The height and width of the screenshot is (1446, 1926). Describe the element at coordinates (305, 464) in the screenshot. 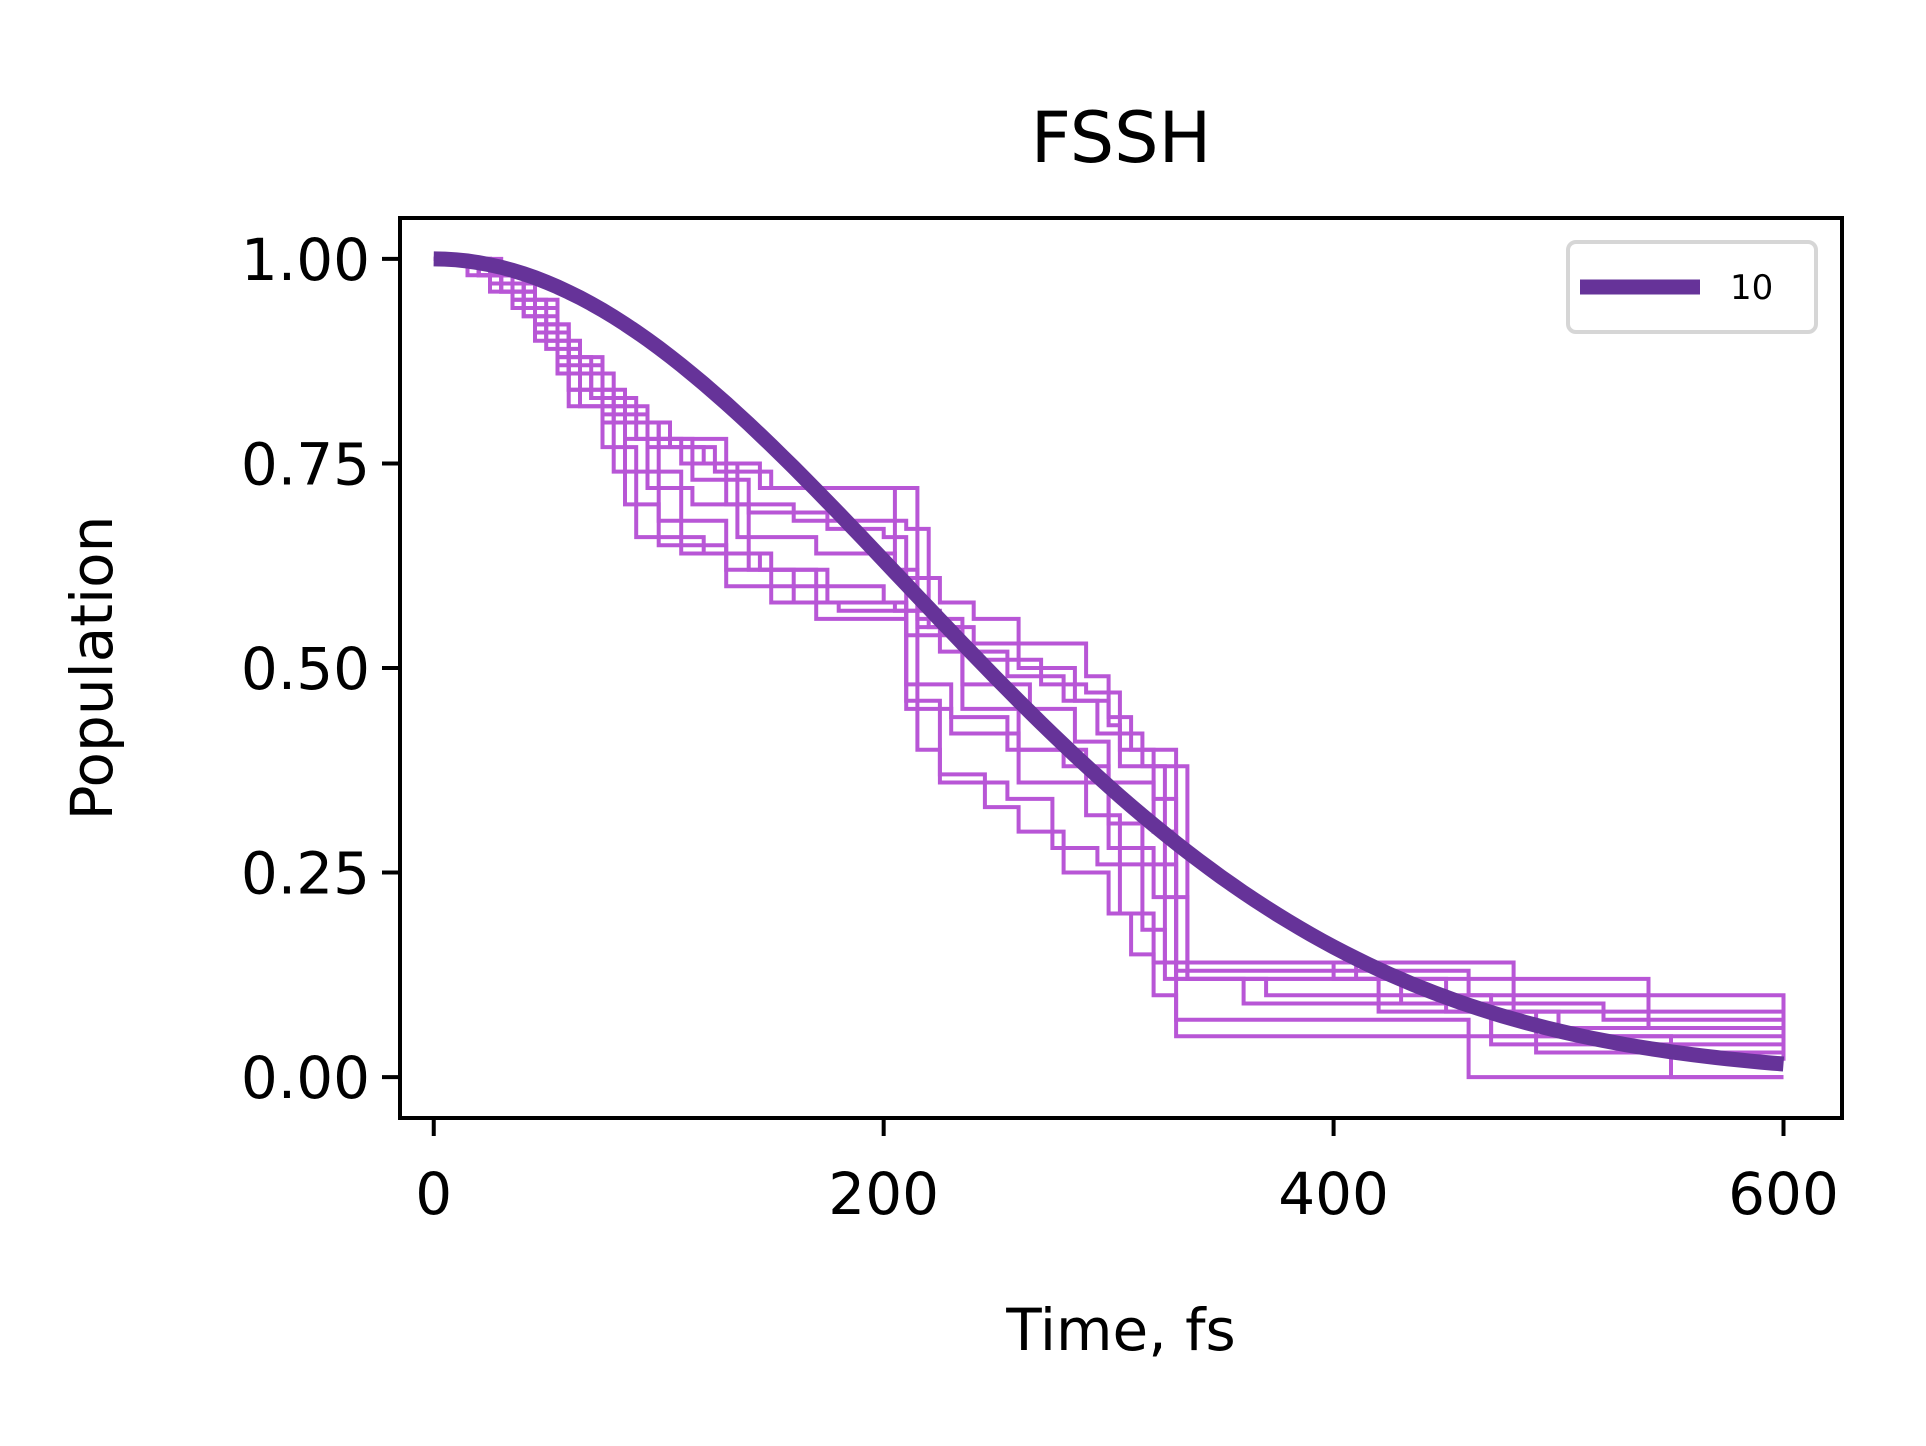

I see `y-tick-label: 0.75` at that location.